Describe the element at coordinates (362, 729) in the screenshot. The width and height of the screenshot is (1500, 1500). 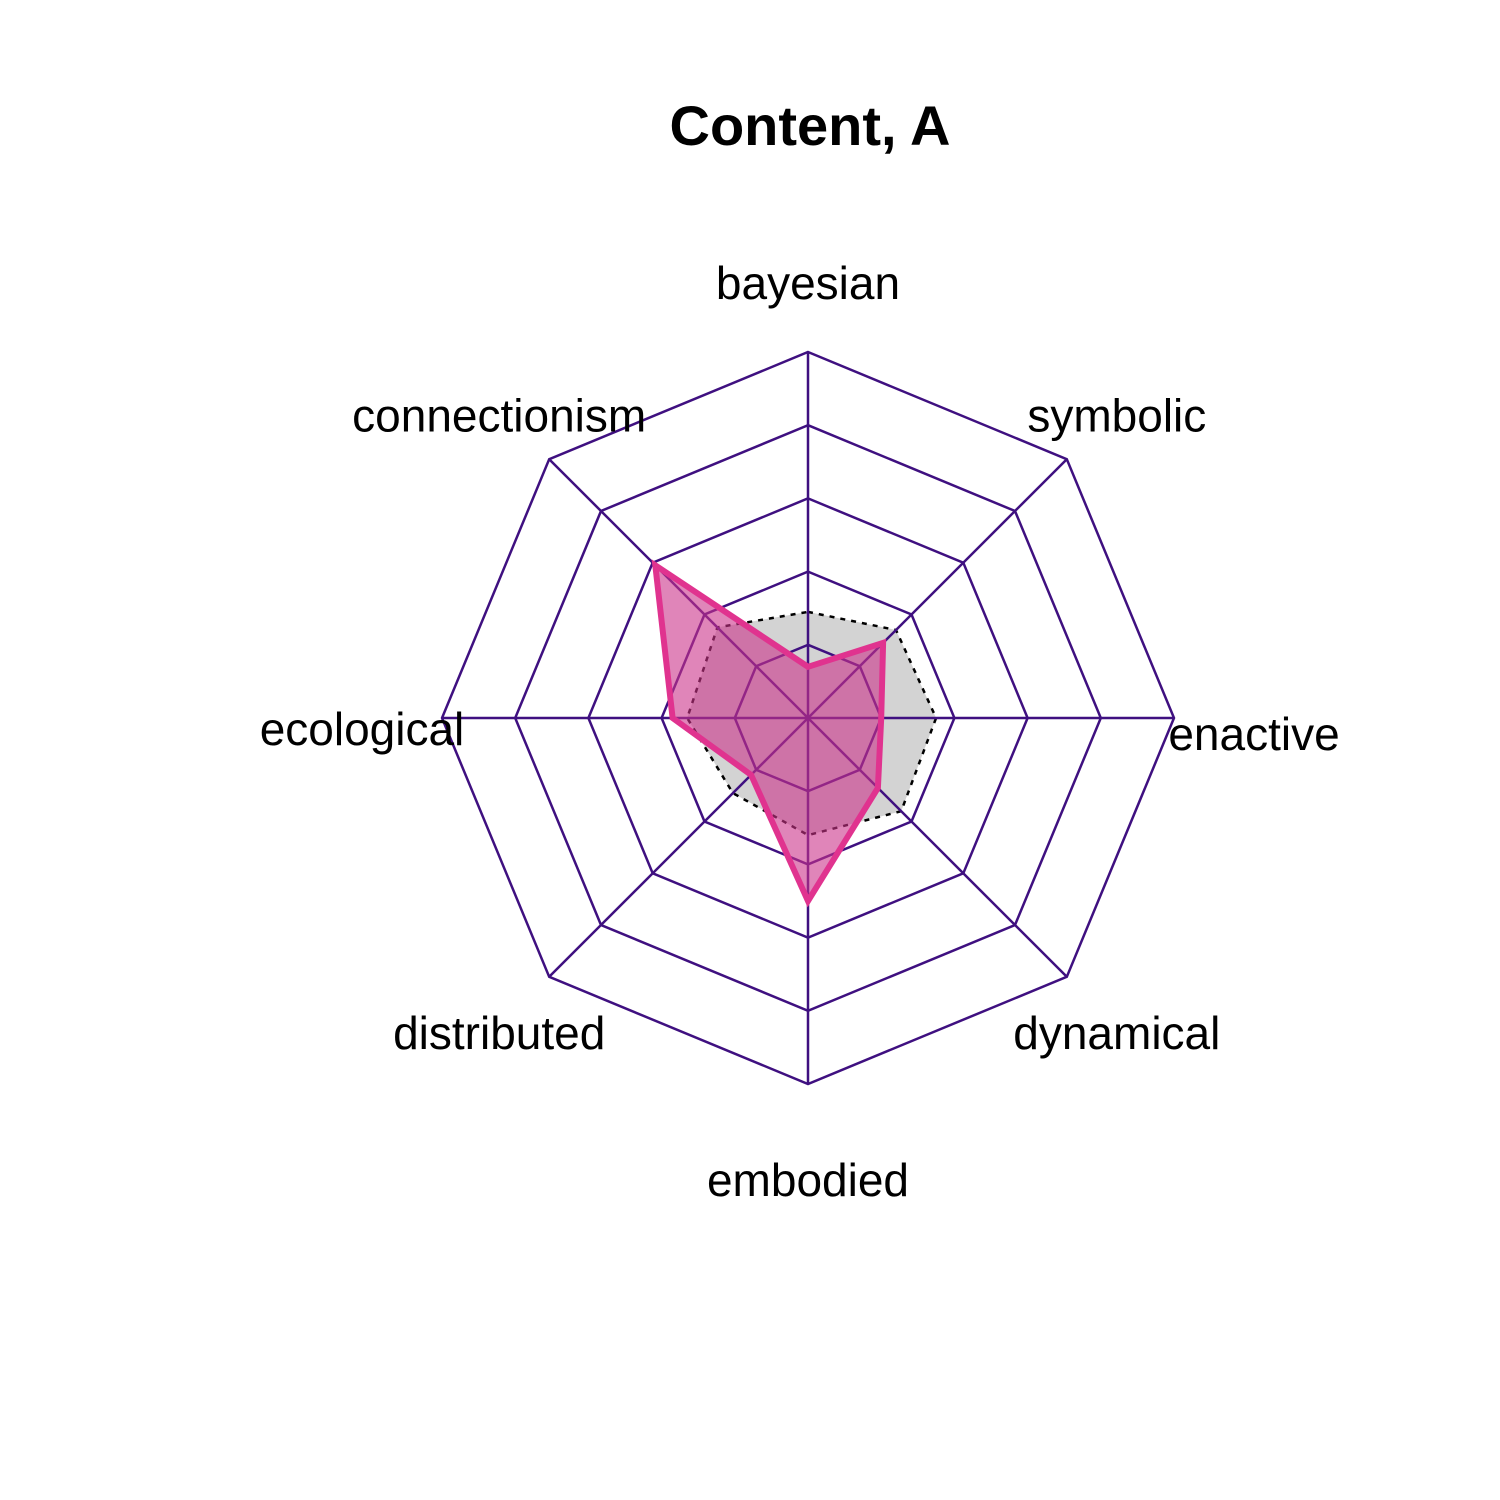
I see `axis-label-ecological: ecological` at that location.